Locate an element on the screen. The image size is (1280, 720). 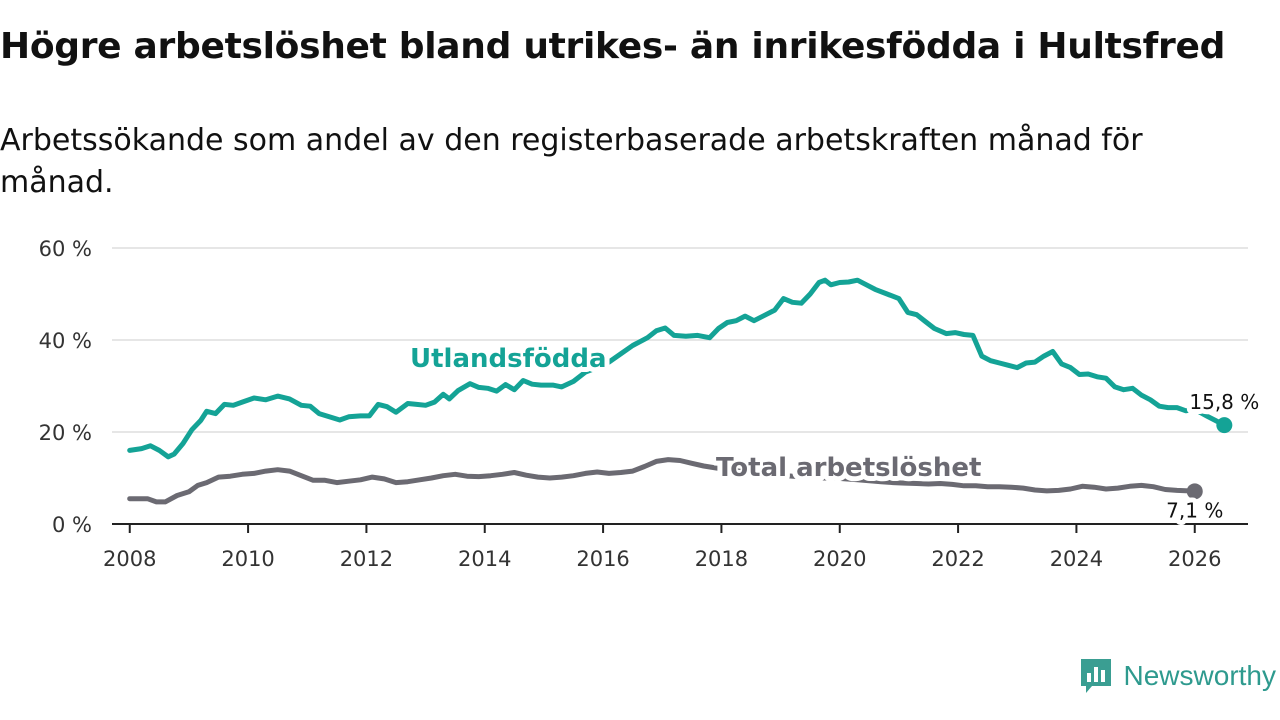
series-endpoint-total is located at coordinates (1194, 491).